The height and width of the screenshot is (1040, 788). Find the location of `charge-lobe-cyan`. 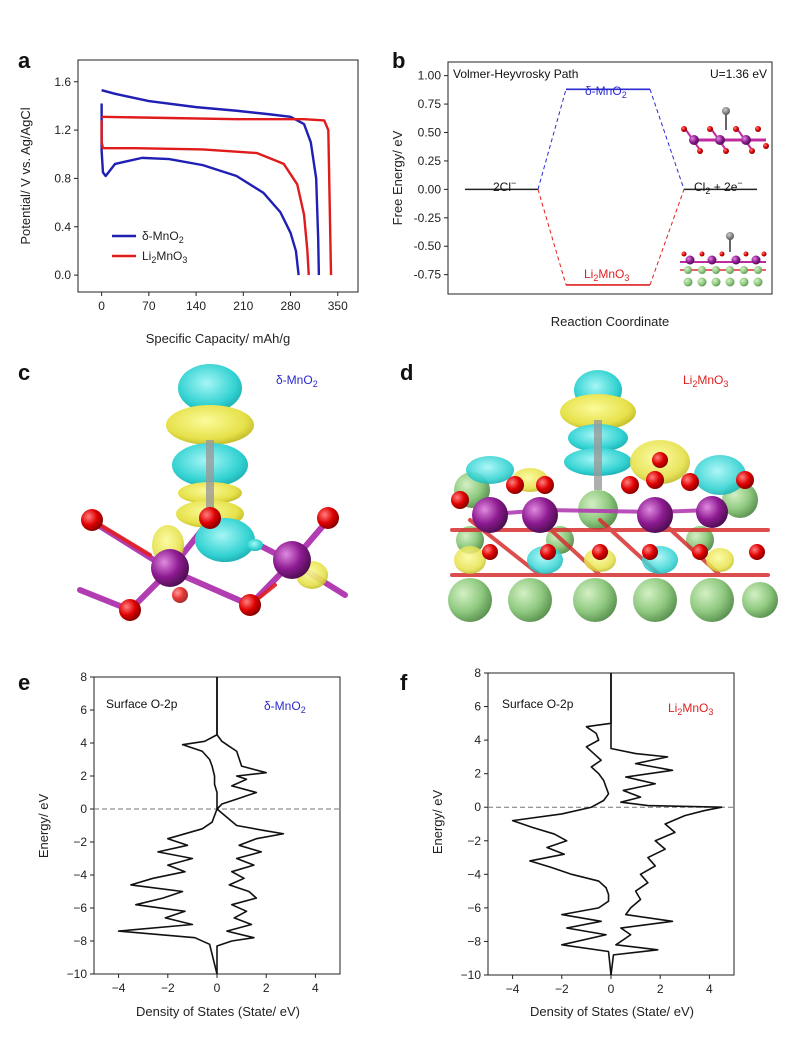

charge-lobe-cyan is located at coordinates (210, 388).